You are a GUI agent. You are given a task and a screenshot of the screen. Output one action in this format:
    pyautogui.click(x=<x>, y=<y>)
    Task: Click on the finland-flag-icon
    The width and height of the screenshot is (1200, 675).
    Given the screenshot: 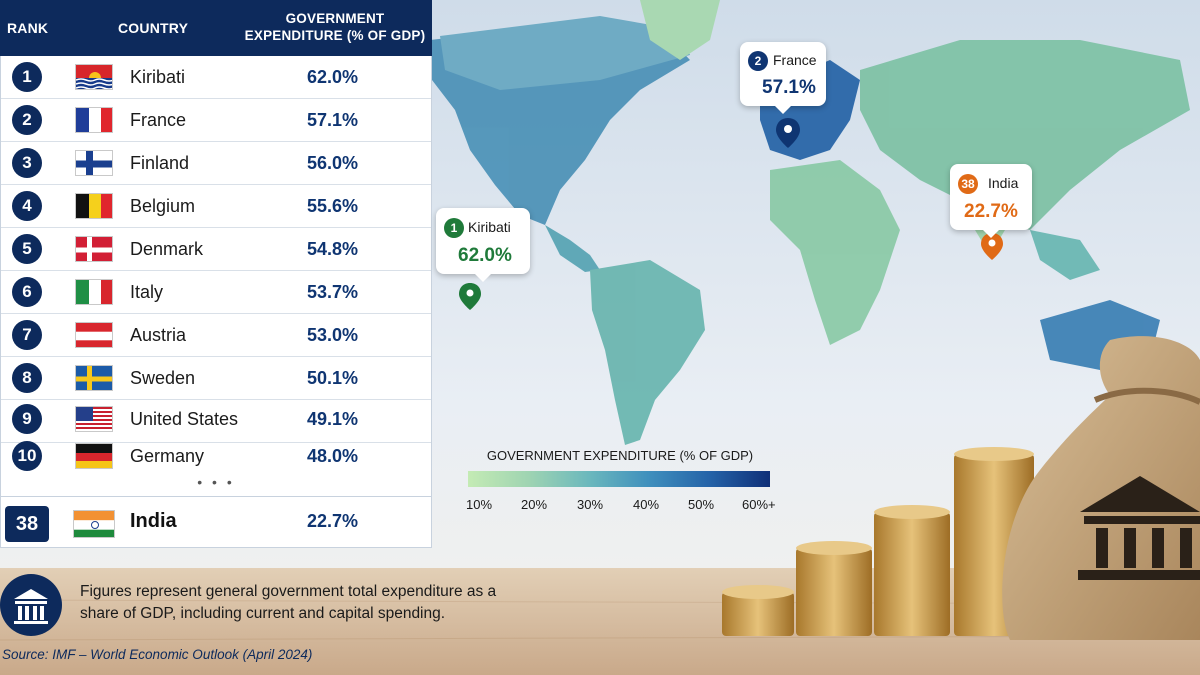 What is the action you would take?
    pyautogui.click(x=94, y=163)
    